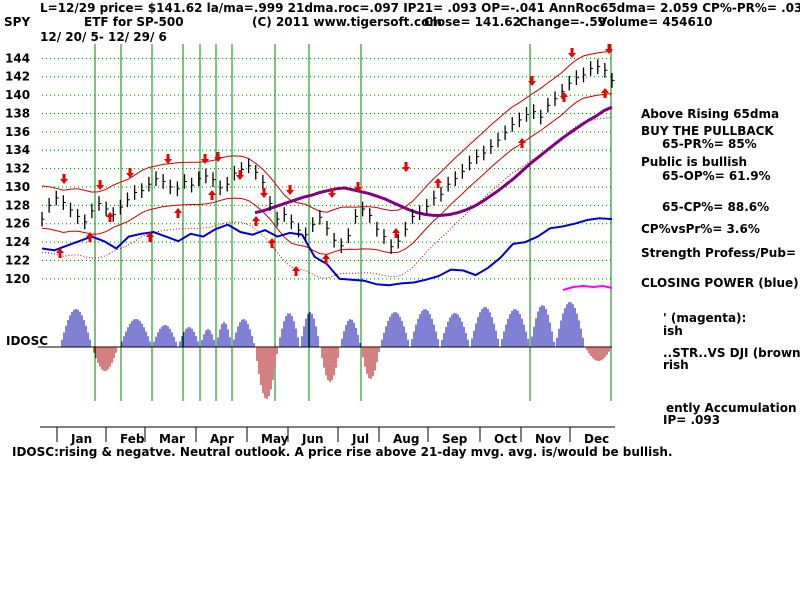  I want to click on y-tick-label: 132, so click(17, 169).